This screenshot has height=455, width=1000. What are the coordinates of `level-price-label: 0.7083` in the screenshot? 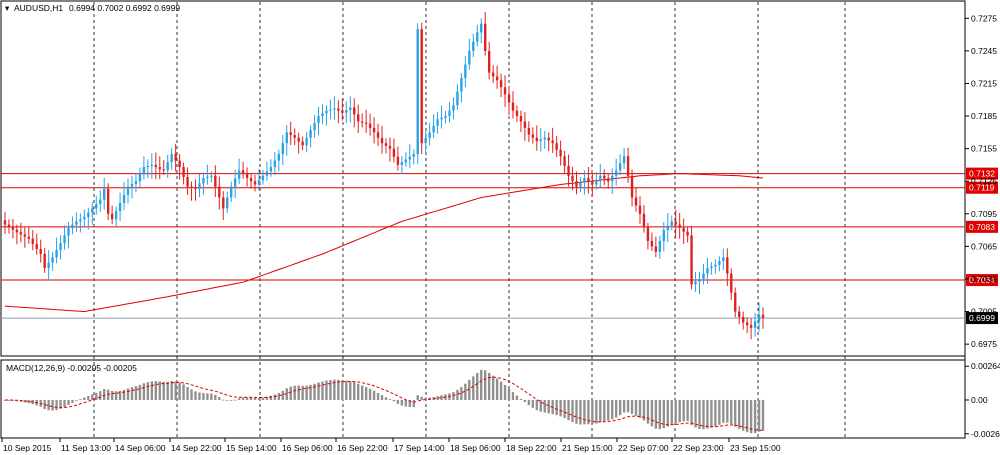 It's located at (982, 227).